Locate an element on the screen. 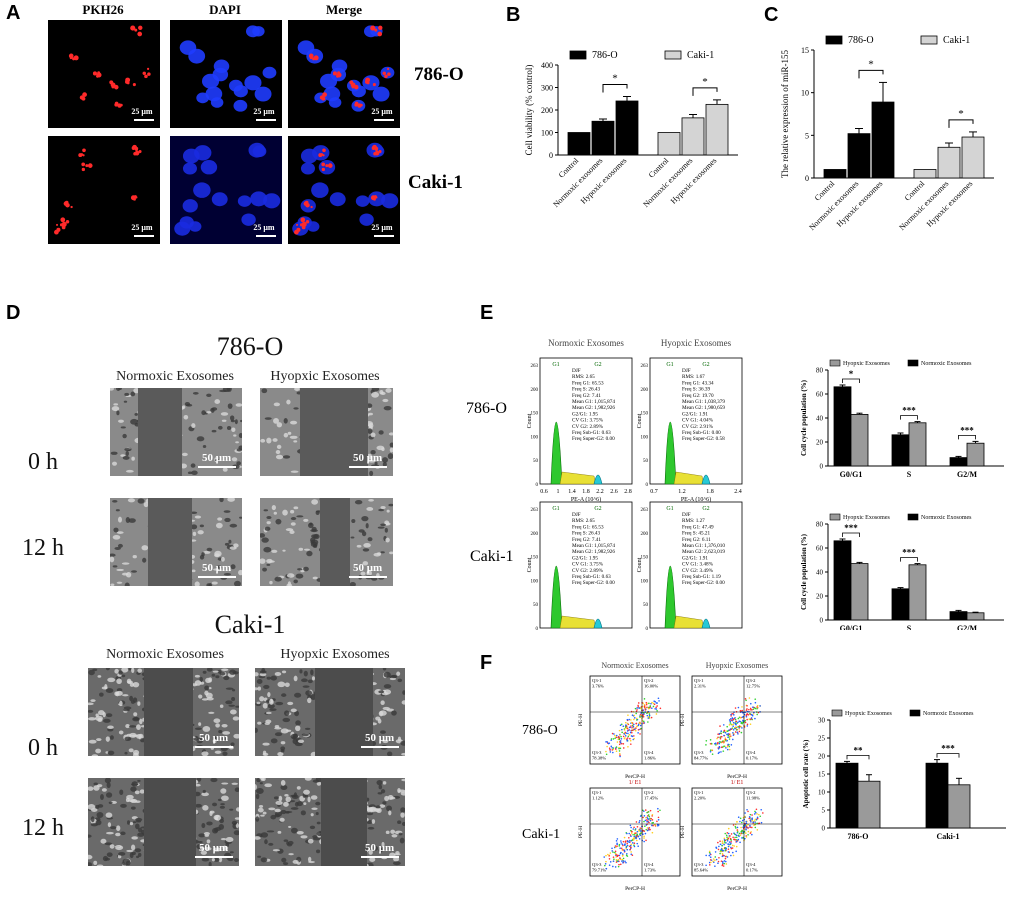 The height and width of the screenshot is (902, 1020). scratch-gap is located at coordinates (170, 822).